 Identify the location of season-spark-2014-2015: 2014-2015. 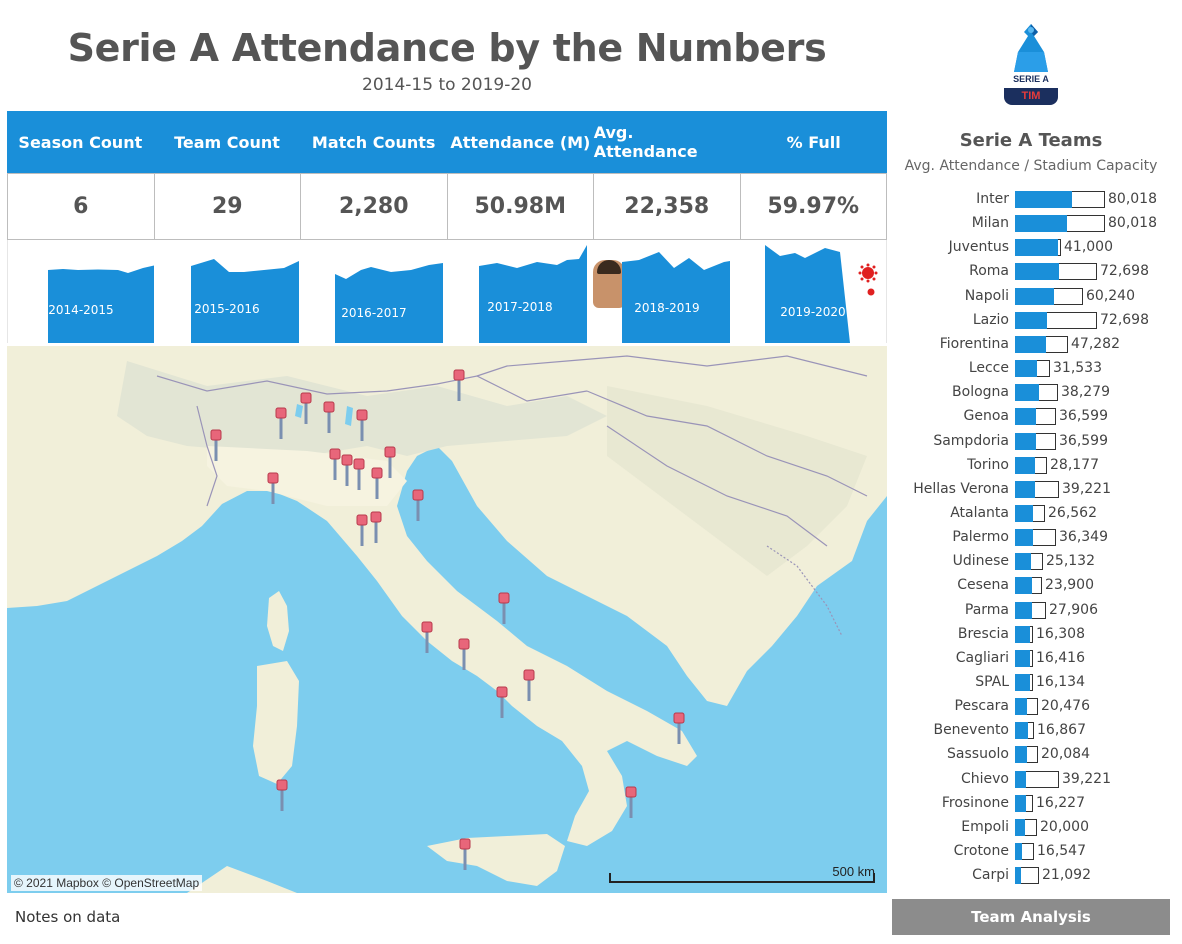
(81, 291).